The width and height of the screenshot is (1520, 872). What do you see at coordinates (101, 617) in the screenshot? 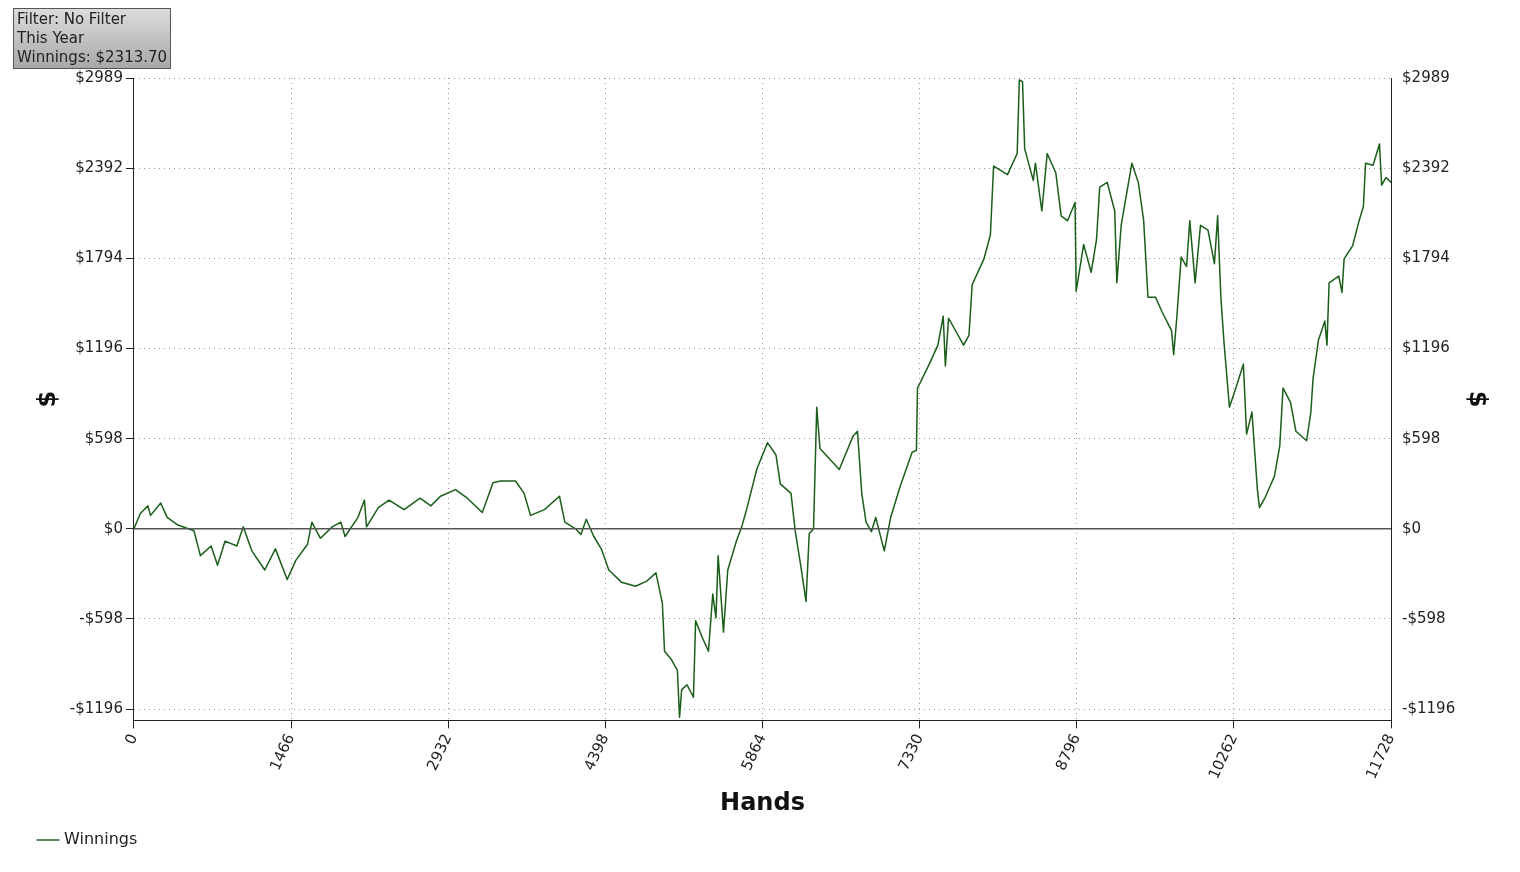
I see `y-tick-label: -$598` at bounding box center [101, 617].